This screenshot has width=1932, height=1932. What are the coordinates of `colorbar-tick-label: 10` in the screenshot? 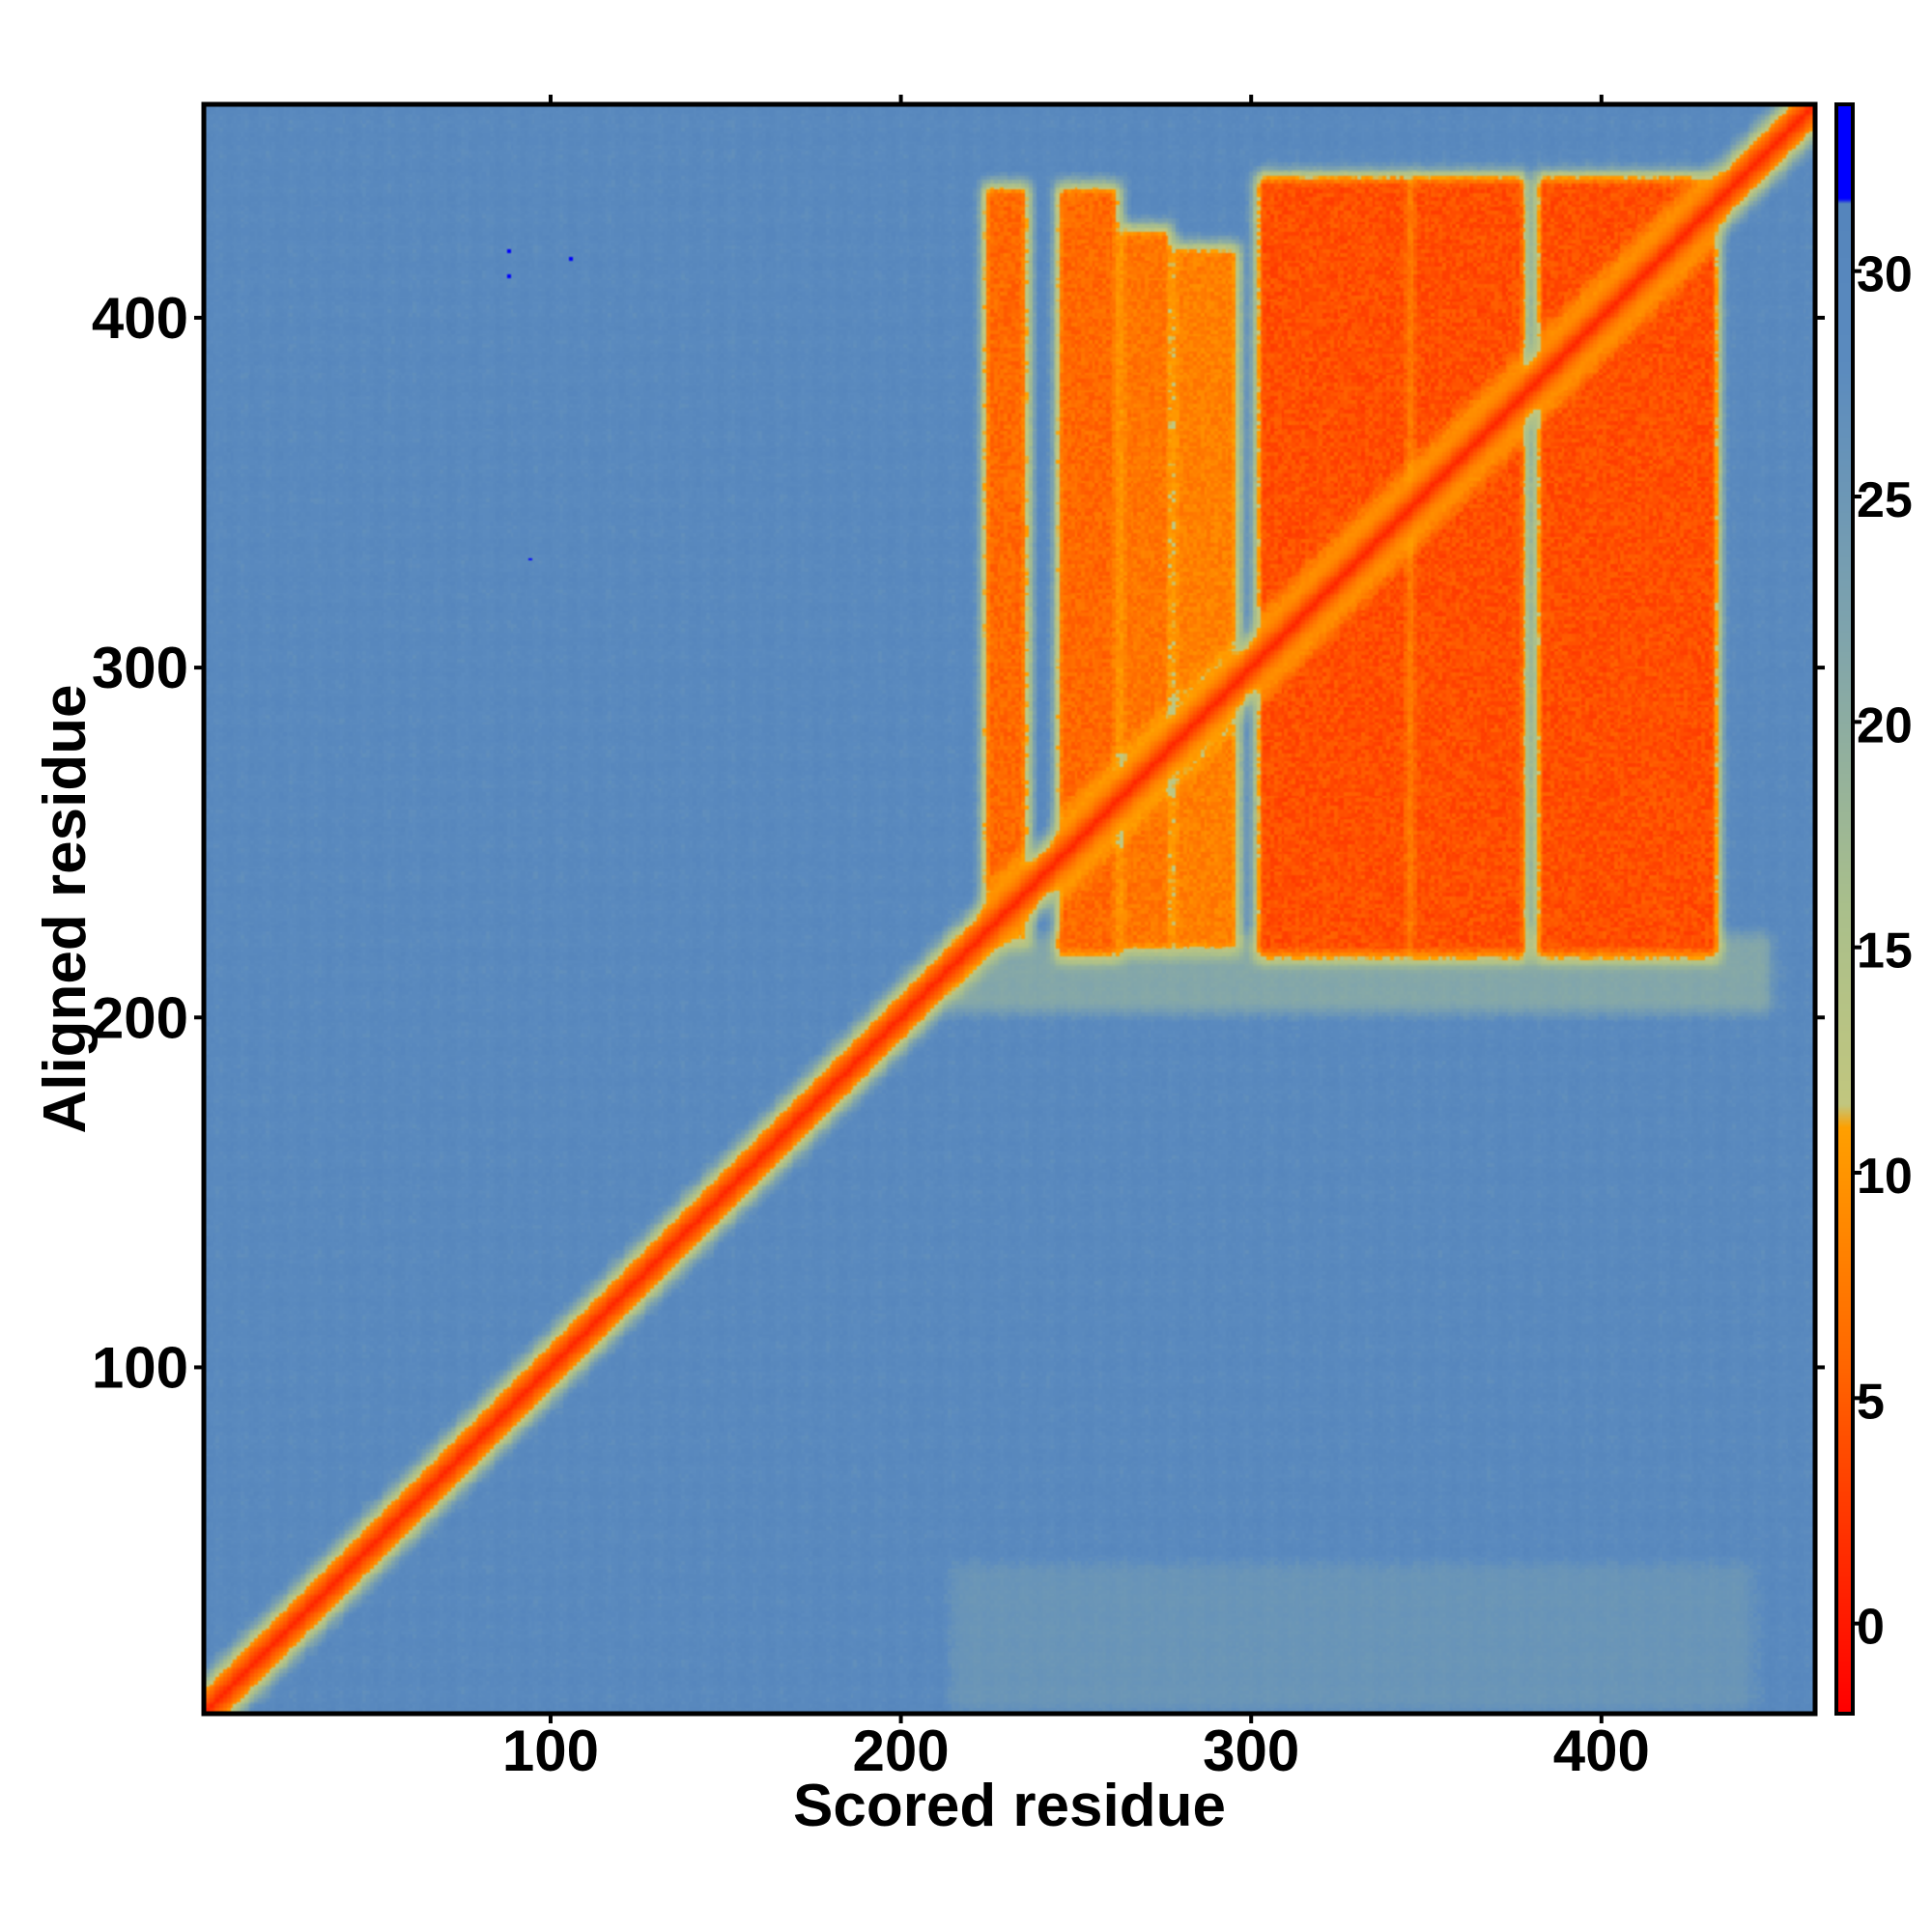 It's located at (1885, 1177).